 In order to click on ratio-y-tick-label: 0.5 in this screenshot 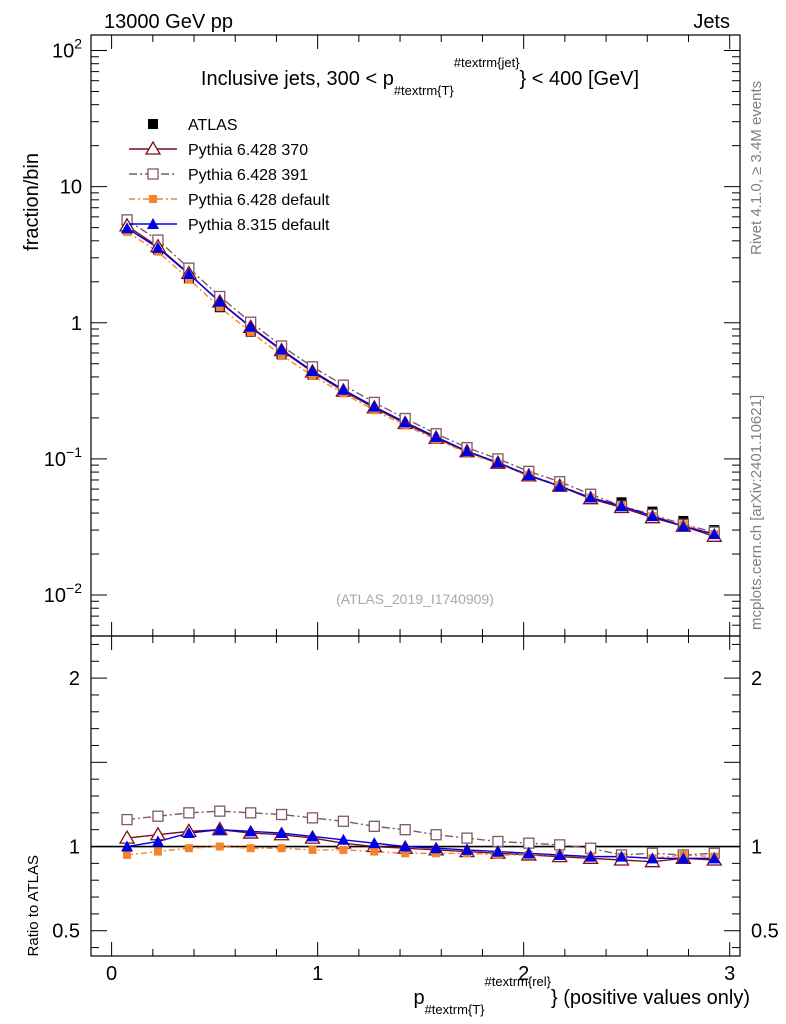, I will do `click(66, 932)`.